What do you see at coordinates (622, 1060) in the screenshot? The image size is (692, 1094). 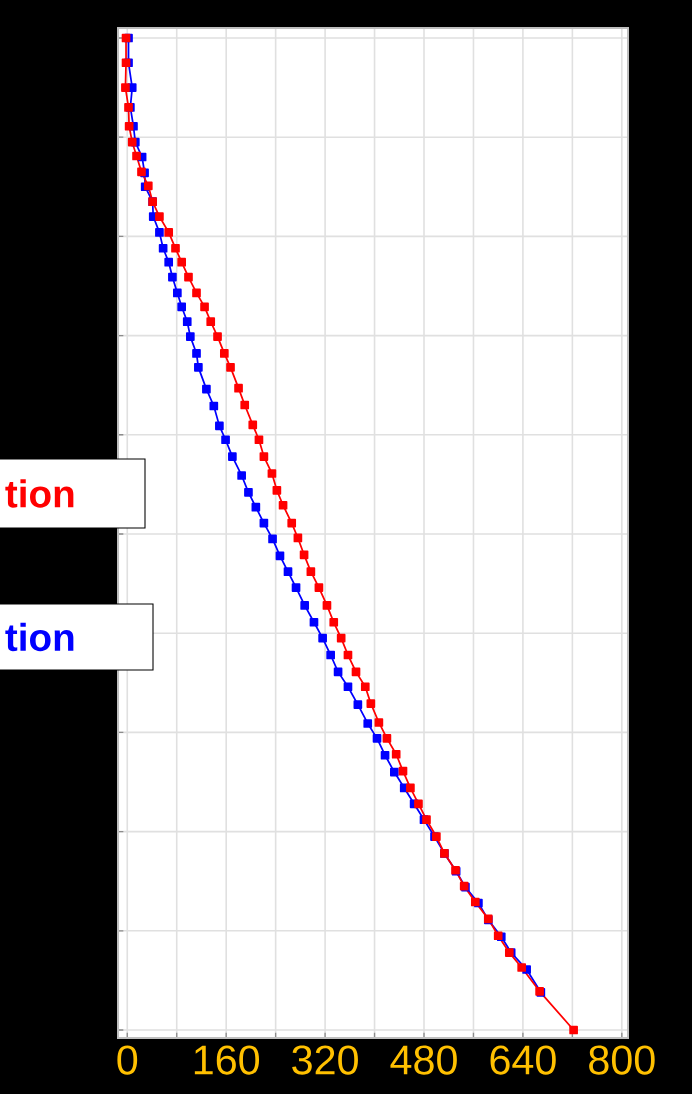 I see `x-tick-label: 800` at bounding box center [622, 1060].